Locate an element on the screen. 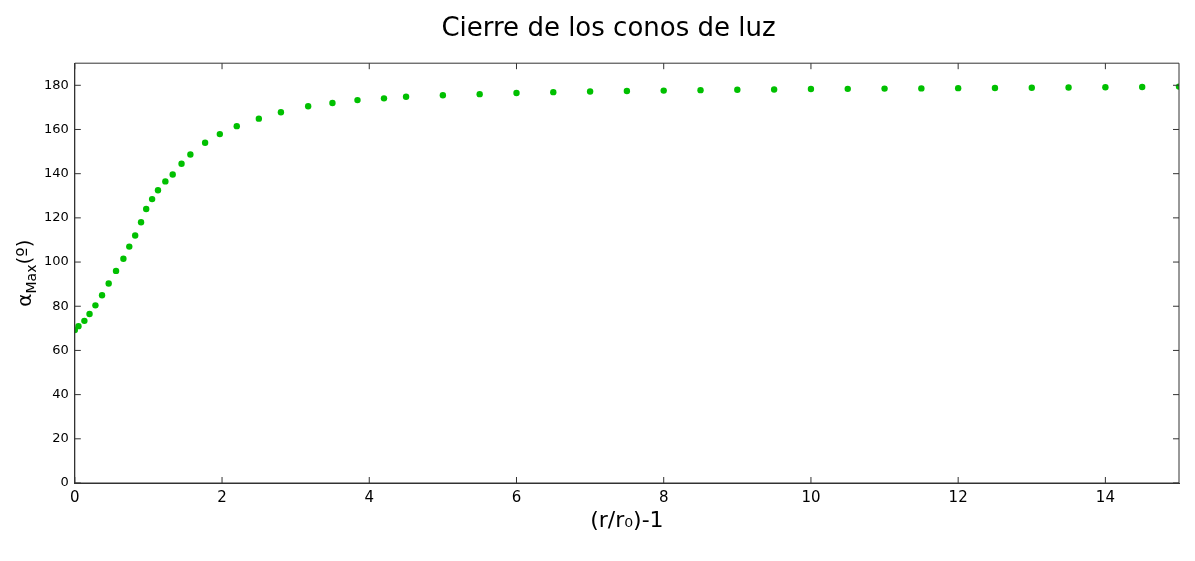 Image resolution: width=1195 pixels, height=561 pixels. y-tick-label: 180 is located at coordinates (56, 84).